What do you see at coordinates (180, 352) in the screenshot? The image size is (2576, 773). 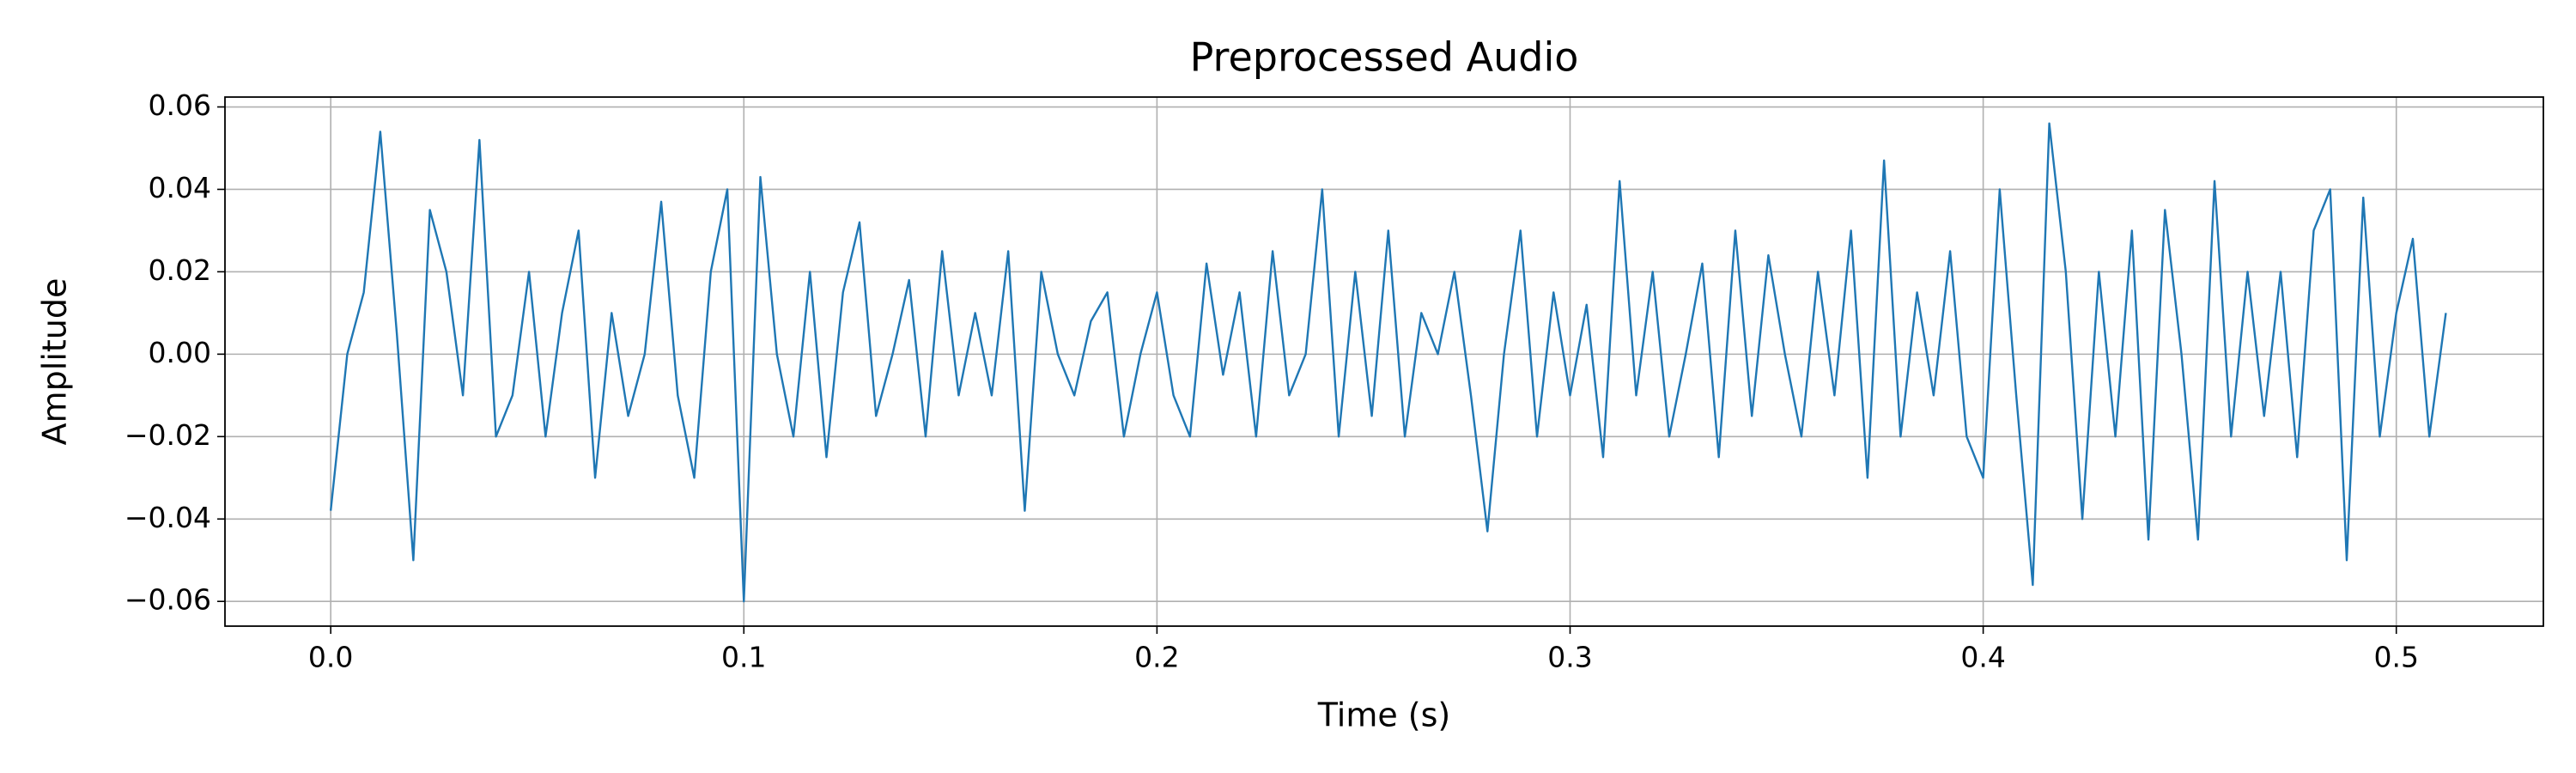 I see `y-tick-label: 0.00` at bounding box center [180, 352].